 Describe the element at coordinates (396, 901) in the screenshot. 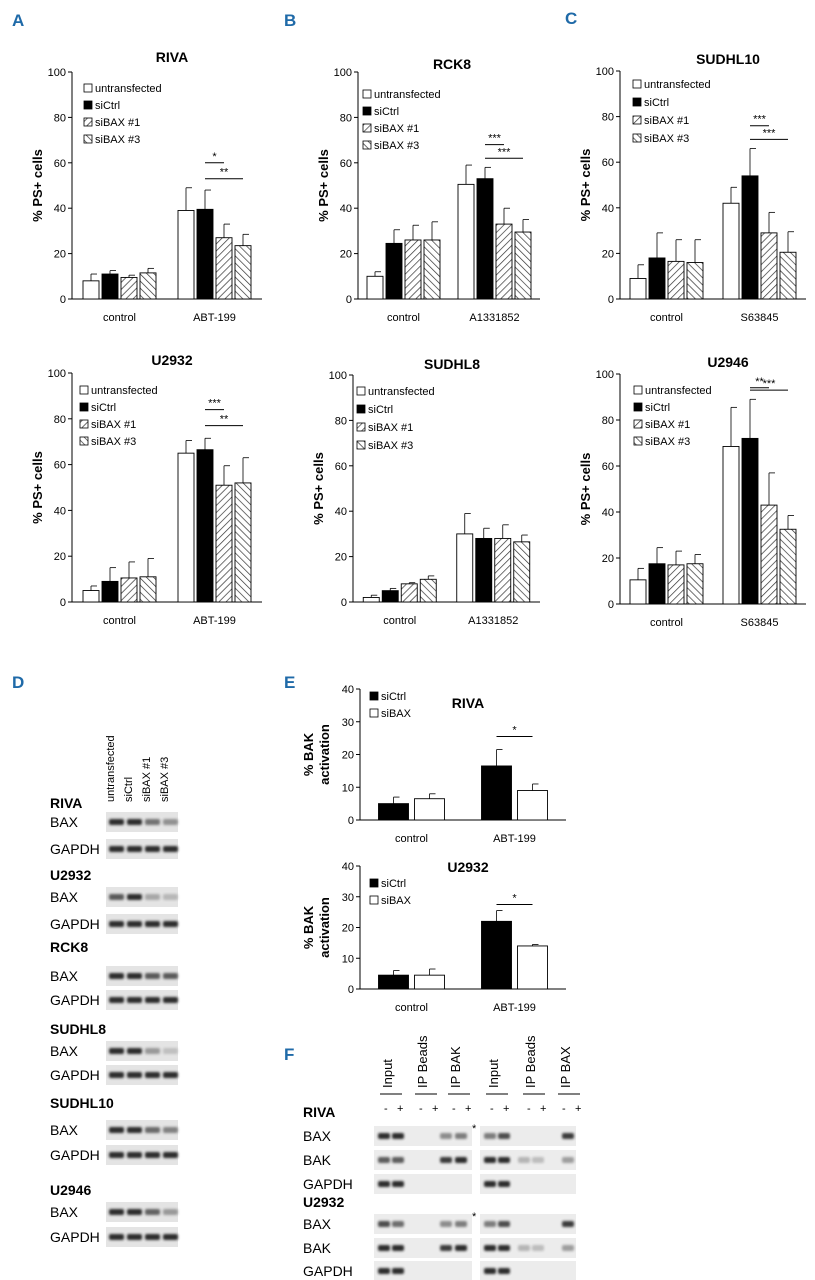

I see `legend-label: siBAX` at that location.